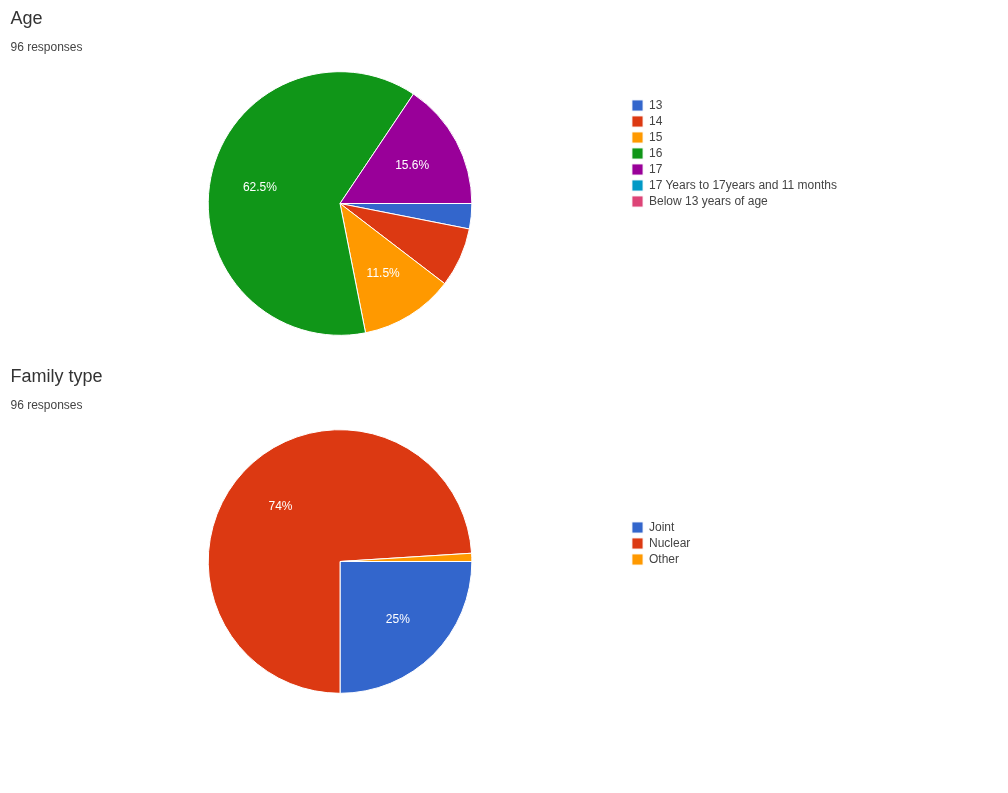 Image resolution: width=1008 pixels, height=793 pixels. I want to click on text: Family type, so click(56, 375).